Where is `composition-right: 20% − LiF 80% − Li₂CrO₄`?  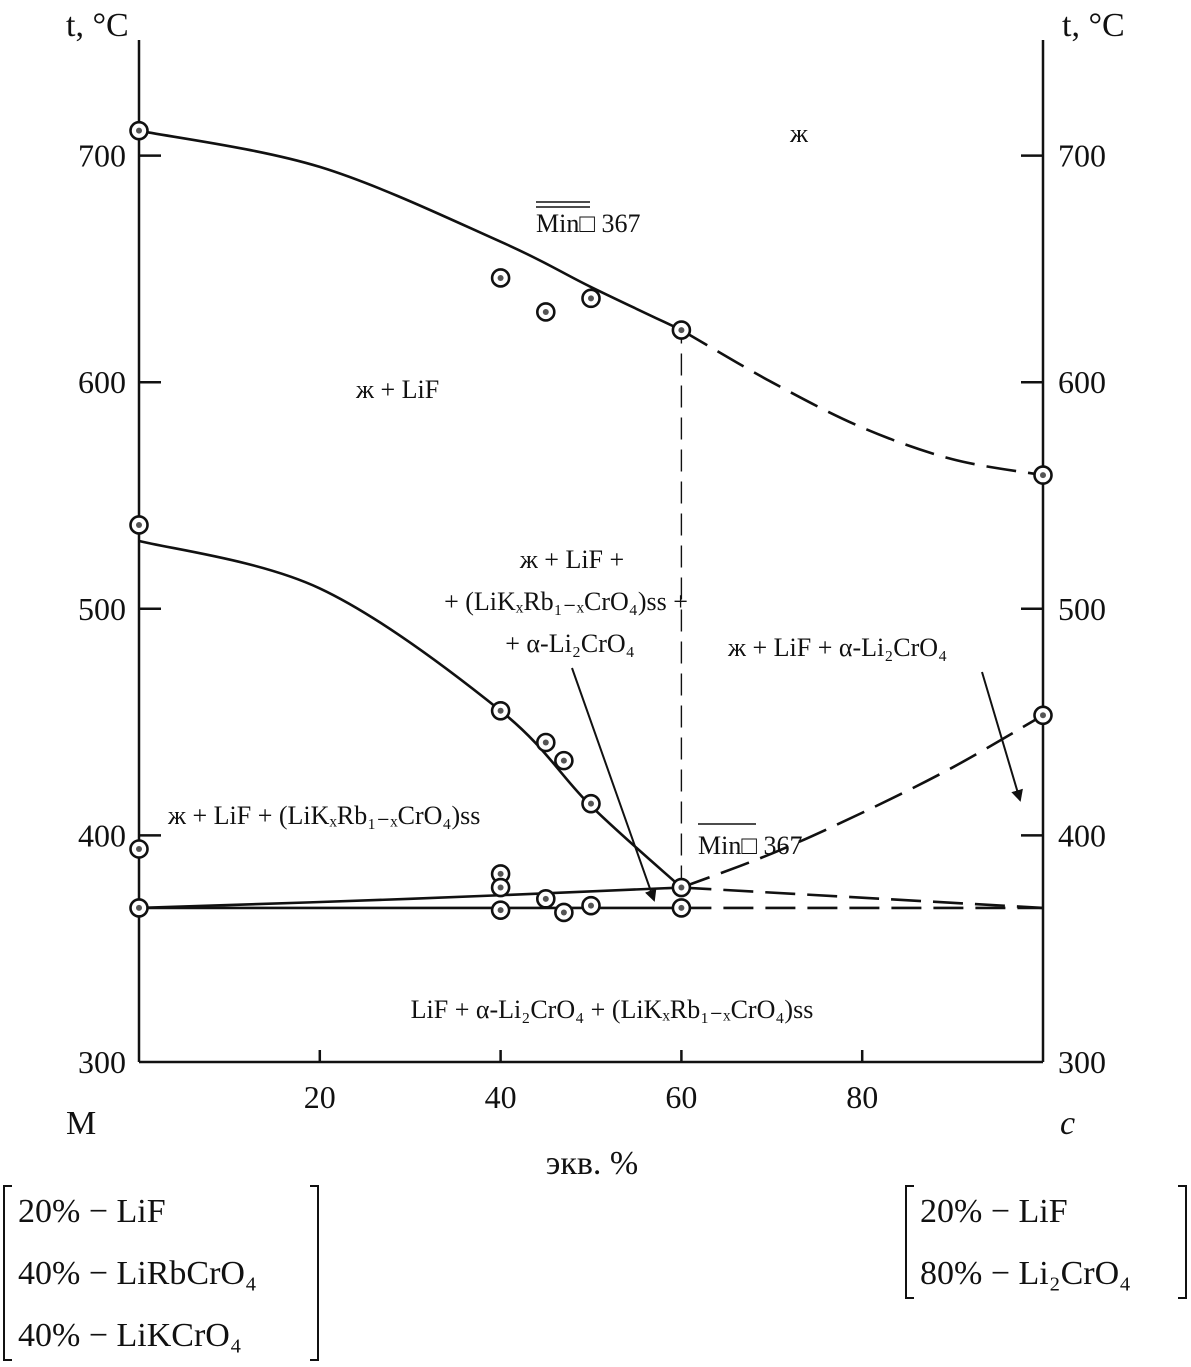 composition-right: 20% − LiF 80% − Li₂CrO₄ is located at coordinates (1046, 1242).